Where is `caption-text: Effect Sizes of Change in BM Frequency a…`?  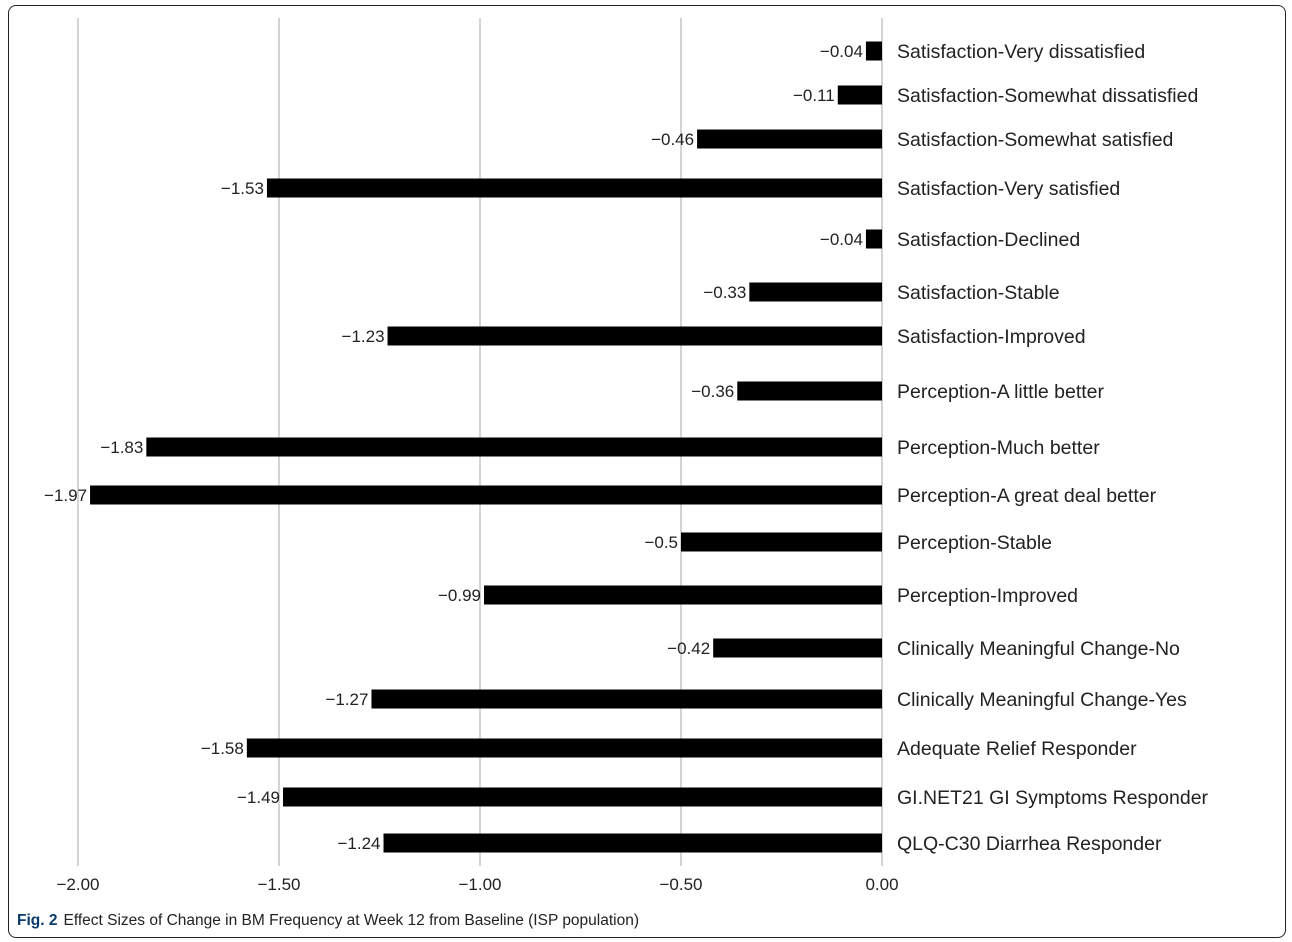 caption-text: Effect Sizes of Change in BM Frequency a… is located at coordinates (351, 920).